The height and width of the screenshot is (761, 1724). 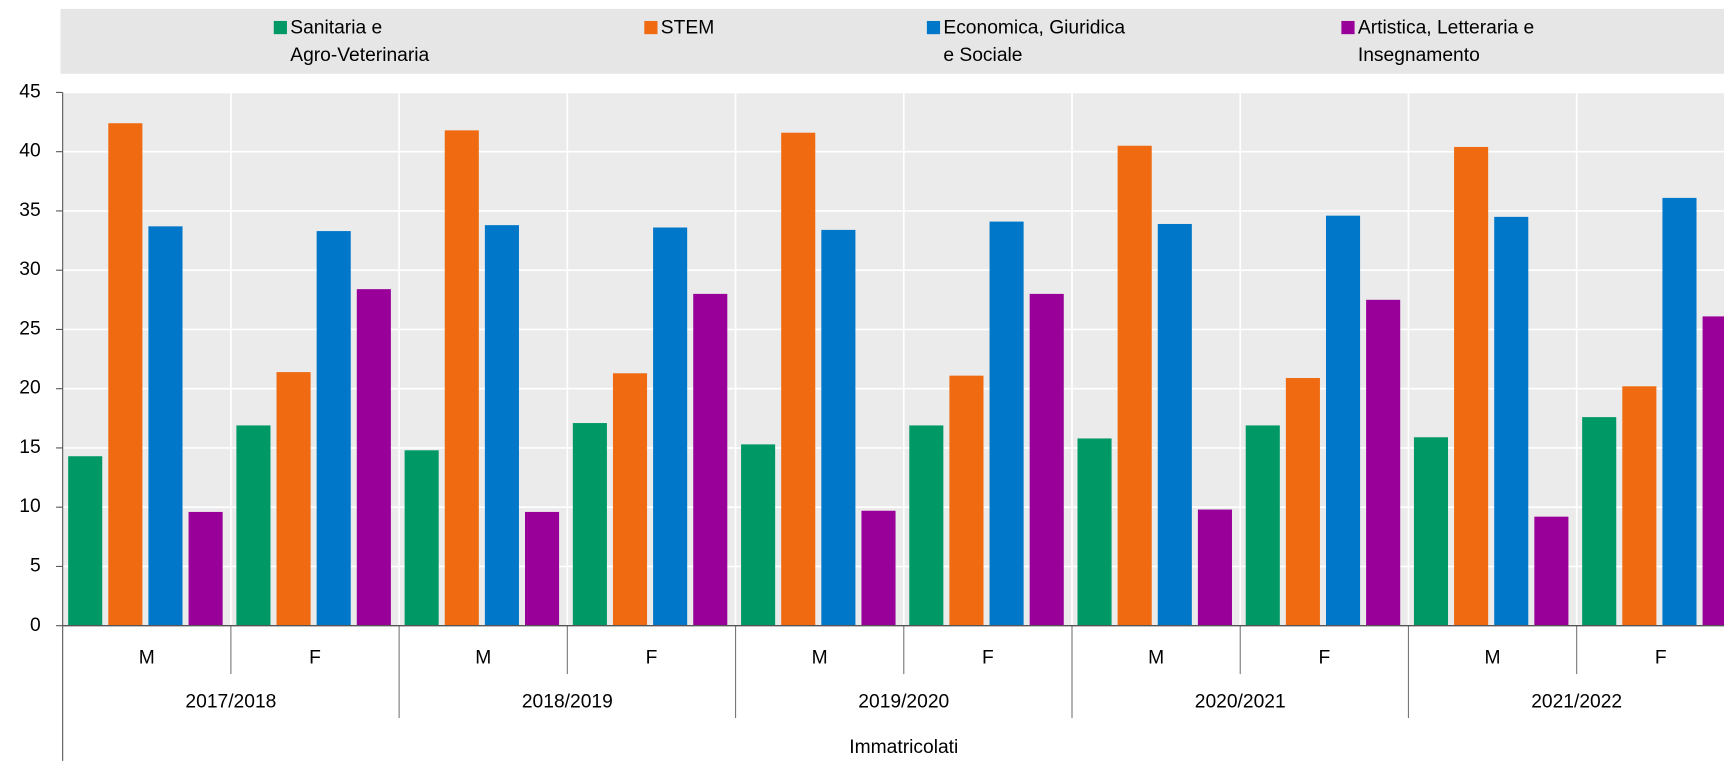 What do you see at coordinates (29, 92) in the screenshot?
I see `y-tick-label: 45` at bounding box center [29, 92].